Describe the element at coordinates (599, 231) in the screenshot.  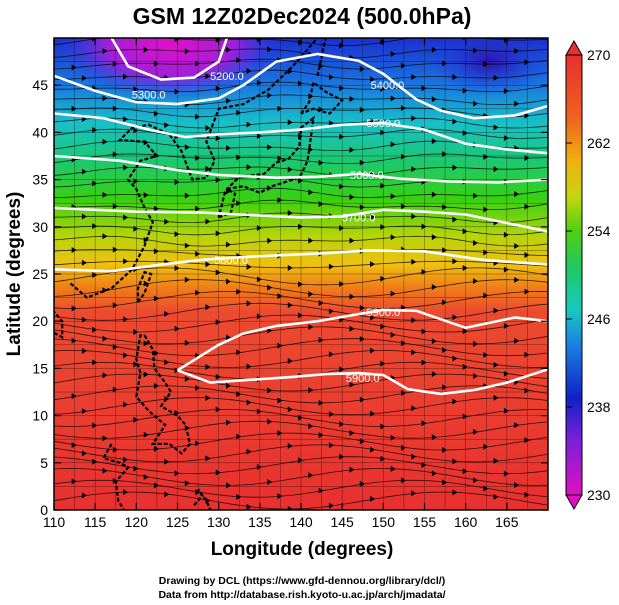
I see `colorbar-tick-label: 254` at that location.